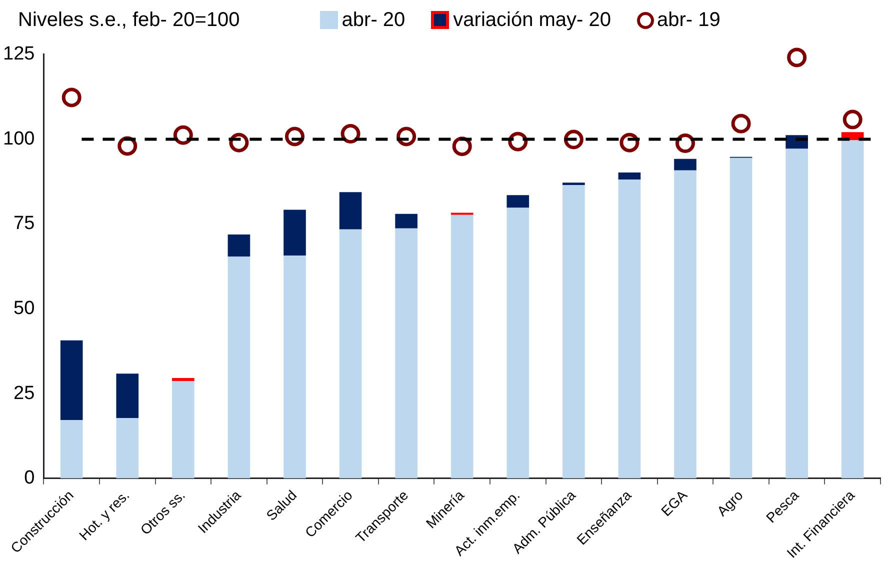 The image size is (892, 565). I want to click on y-tick-label: 50, so click(24, 309).